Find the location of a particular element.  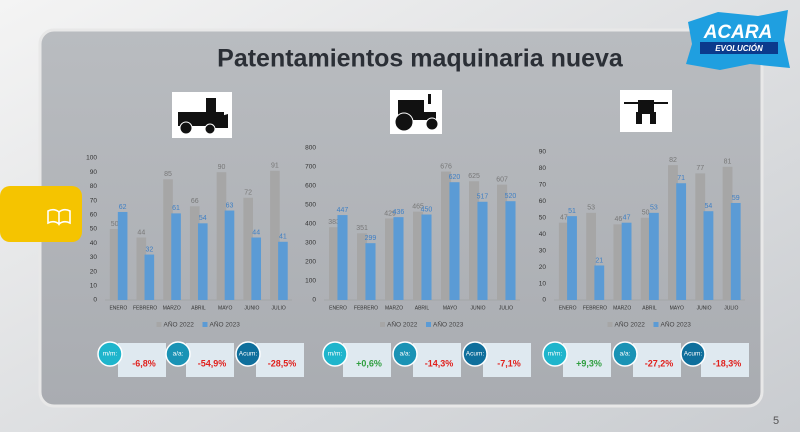

kpi-value: -7,1% is located at coordinates (509, 363).